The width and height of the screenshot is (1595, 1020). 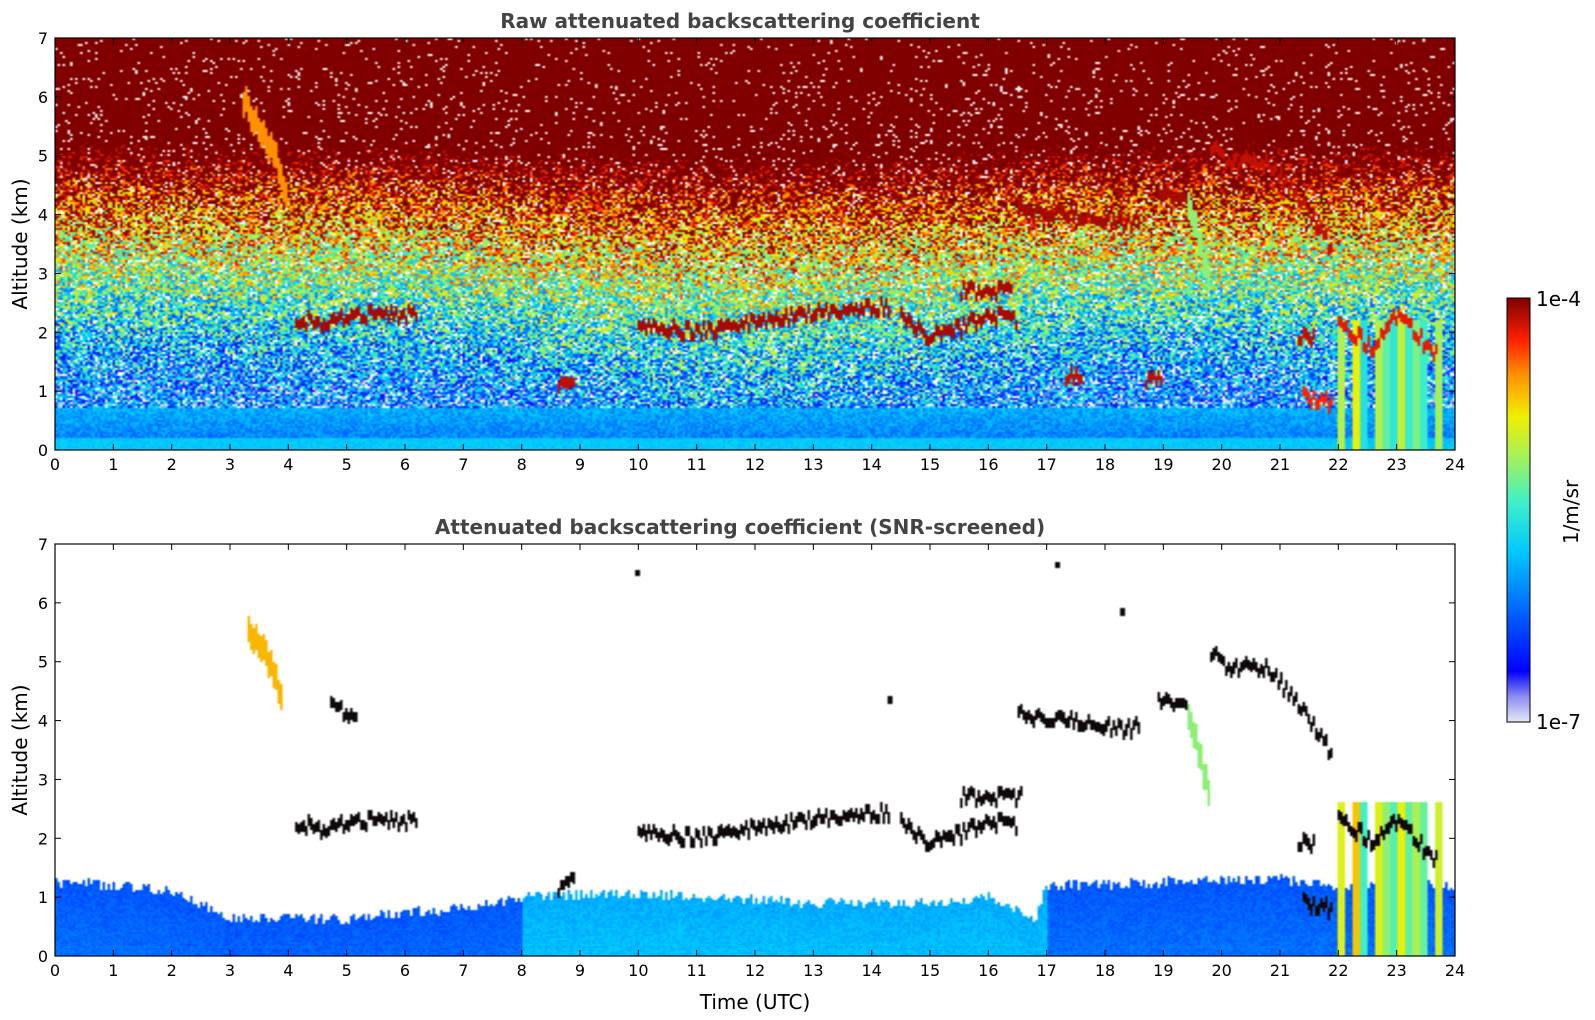 I want to click on colorbar-unit-label: 1/m/sr, so click(x=1571, y=511).